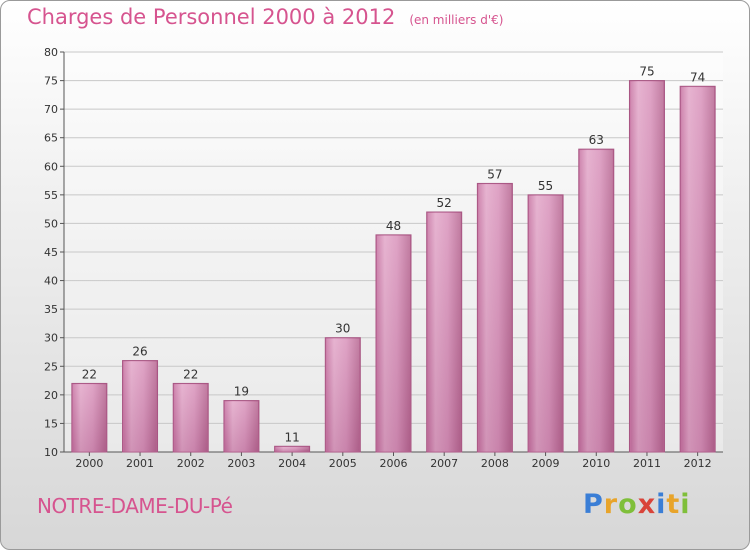  I want to click on x-tick-label: 2010, so click(596, 463).